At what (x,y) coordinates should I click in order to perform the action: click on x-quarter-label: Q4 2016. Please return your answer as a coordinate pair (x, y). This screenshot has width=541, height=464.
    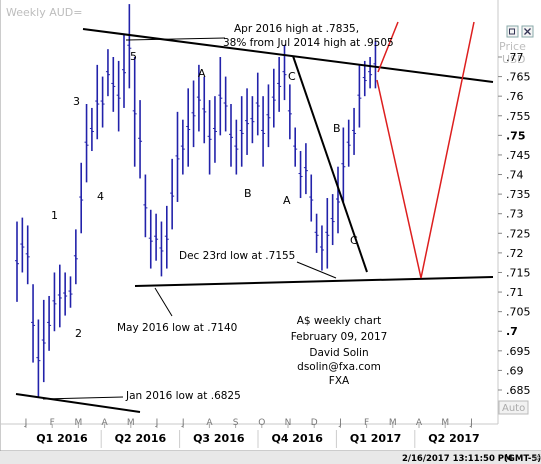
    Looking at the image, I should click on (297, 438).